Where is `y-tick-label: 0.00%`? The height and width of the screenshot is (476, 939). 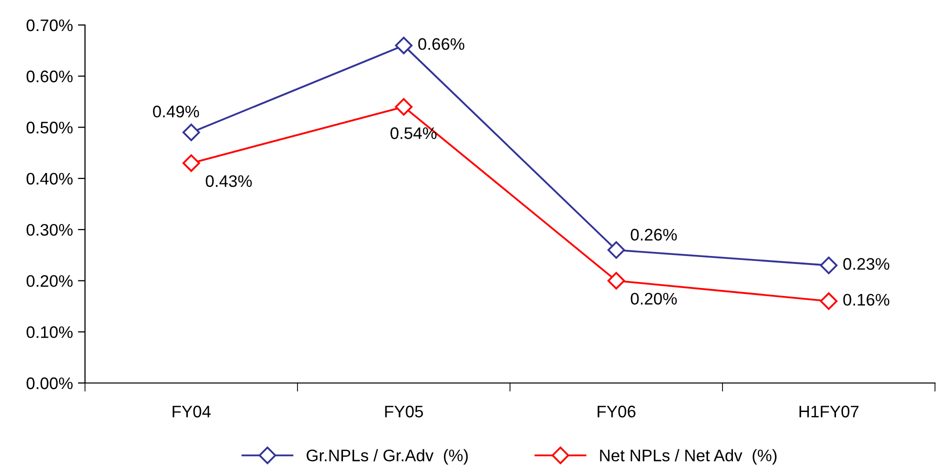 y-tick-label: 0.00% is located at coordinates (49, 383).